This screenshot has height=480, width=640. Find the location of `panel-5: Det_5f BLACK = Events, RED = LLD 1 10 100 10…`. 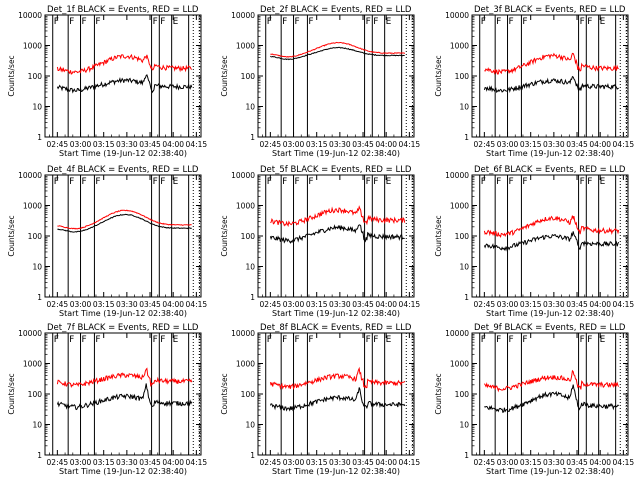

panel-5: Det_5f BLACK = Events, RED = LLD 1 10 100 10… is located at coordinates (320, 241).